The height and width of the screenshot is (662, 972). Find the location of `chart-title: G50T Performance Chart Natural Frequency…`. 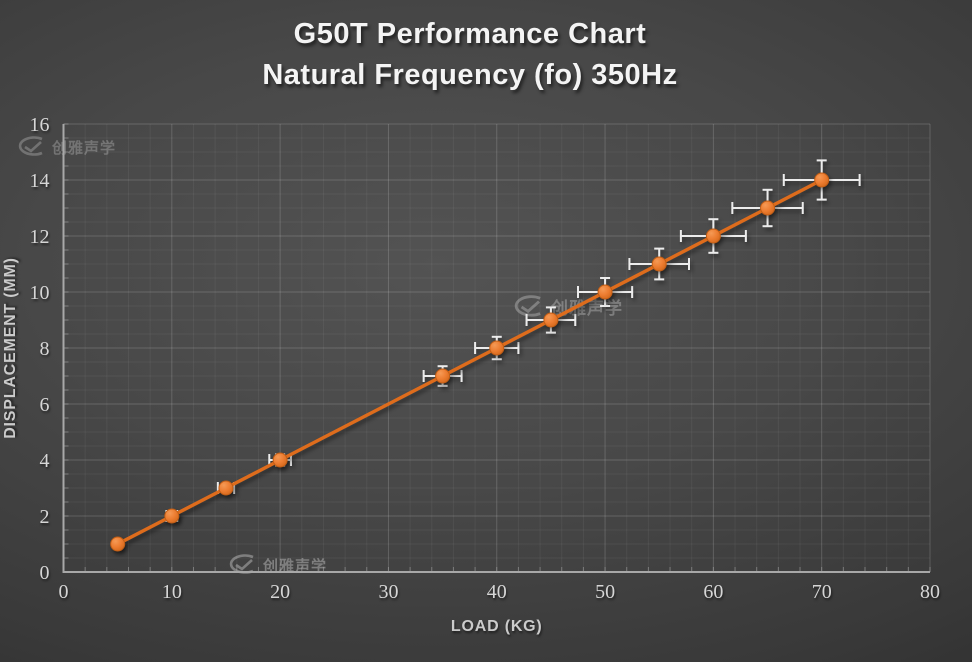

chart-title: G50T Performance Chart Natural Frequency… is located at coordinates (470, 55).